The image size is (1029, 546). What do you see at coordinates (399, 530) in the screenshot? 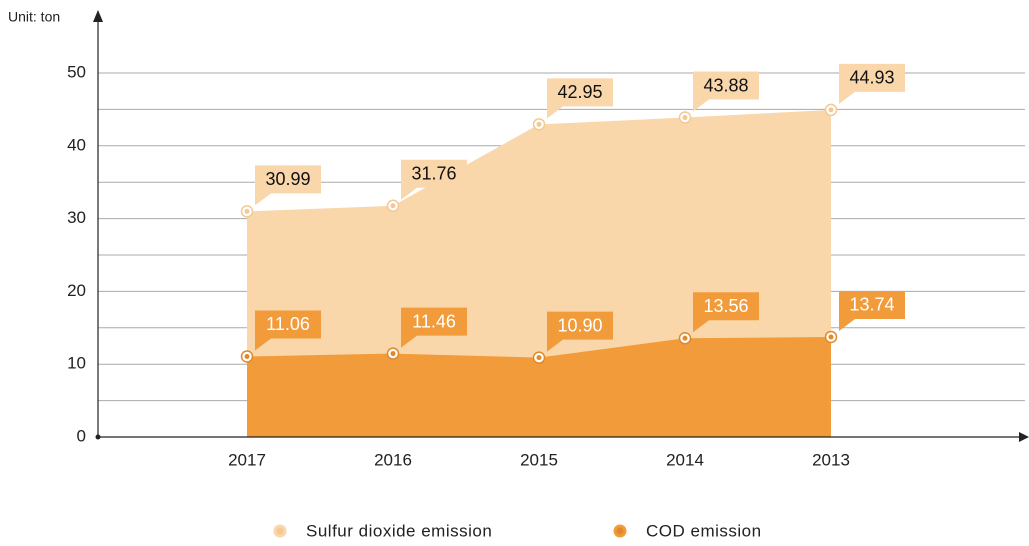
I see `legend-label: Sulfur dioxide emission` at bounding box center [399, 530].